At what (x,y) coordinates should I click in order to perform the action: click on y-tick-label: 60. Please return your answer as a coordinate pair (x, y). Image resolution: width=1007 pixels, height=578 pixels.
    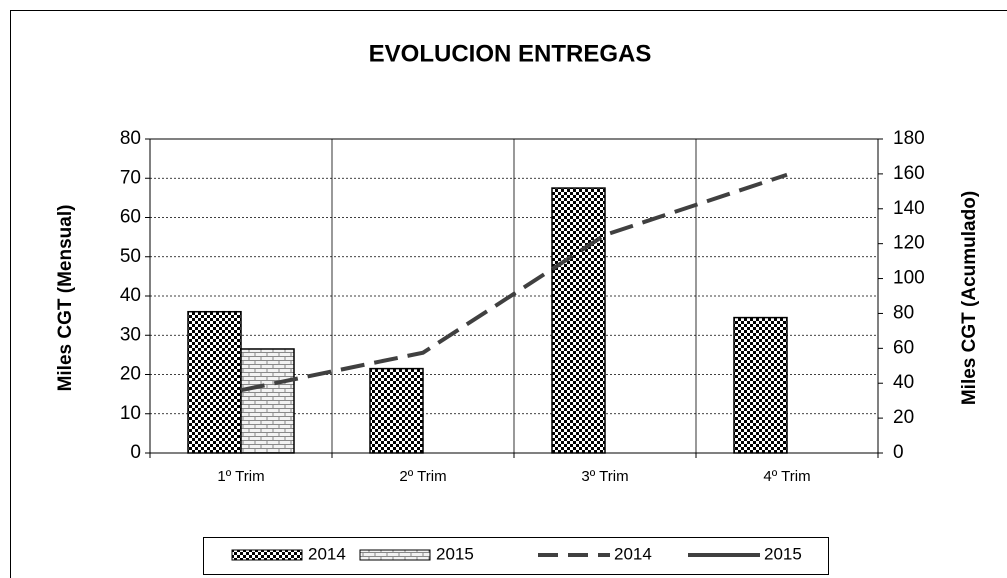
    Looking at the image, I should click on (130, 217).